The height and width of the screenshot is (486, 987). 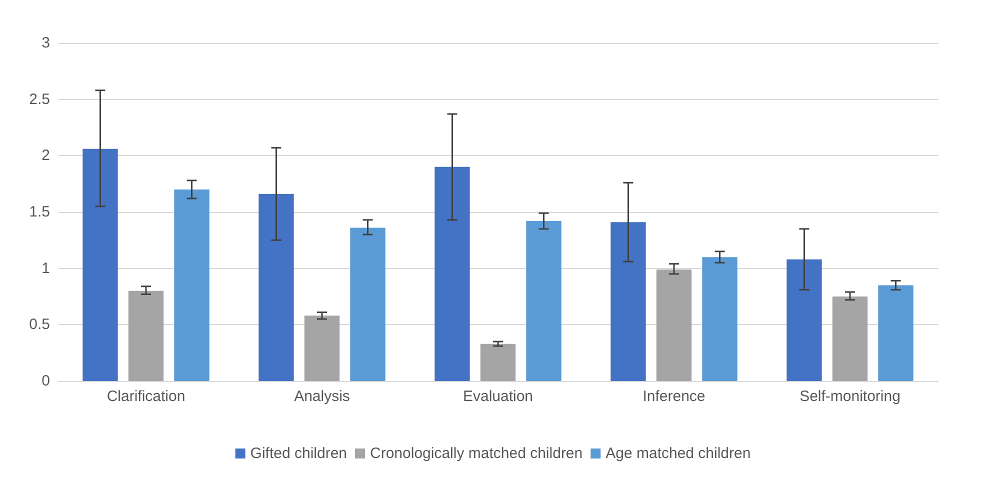 What do you see at coordinates (46, 268) in the screenshot?
I see `y-tick-label: 1` at bounding box center [46, 268].